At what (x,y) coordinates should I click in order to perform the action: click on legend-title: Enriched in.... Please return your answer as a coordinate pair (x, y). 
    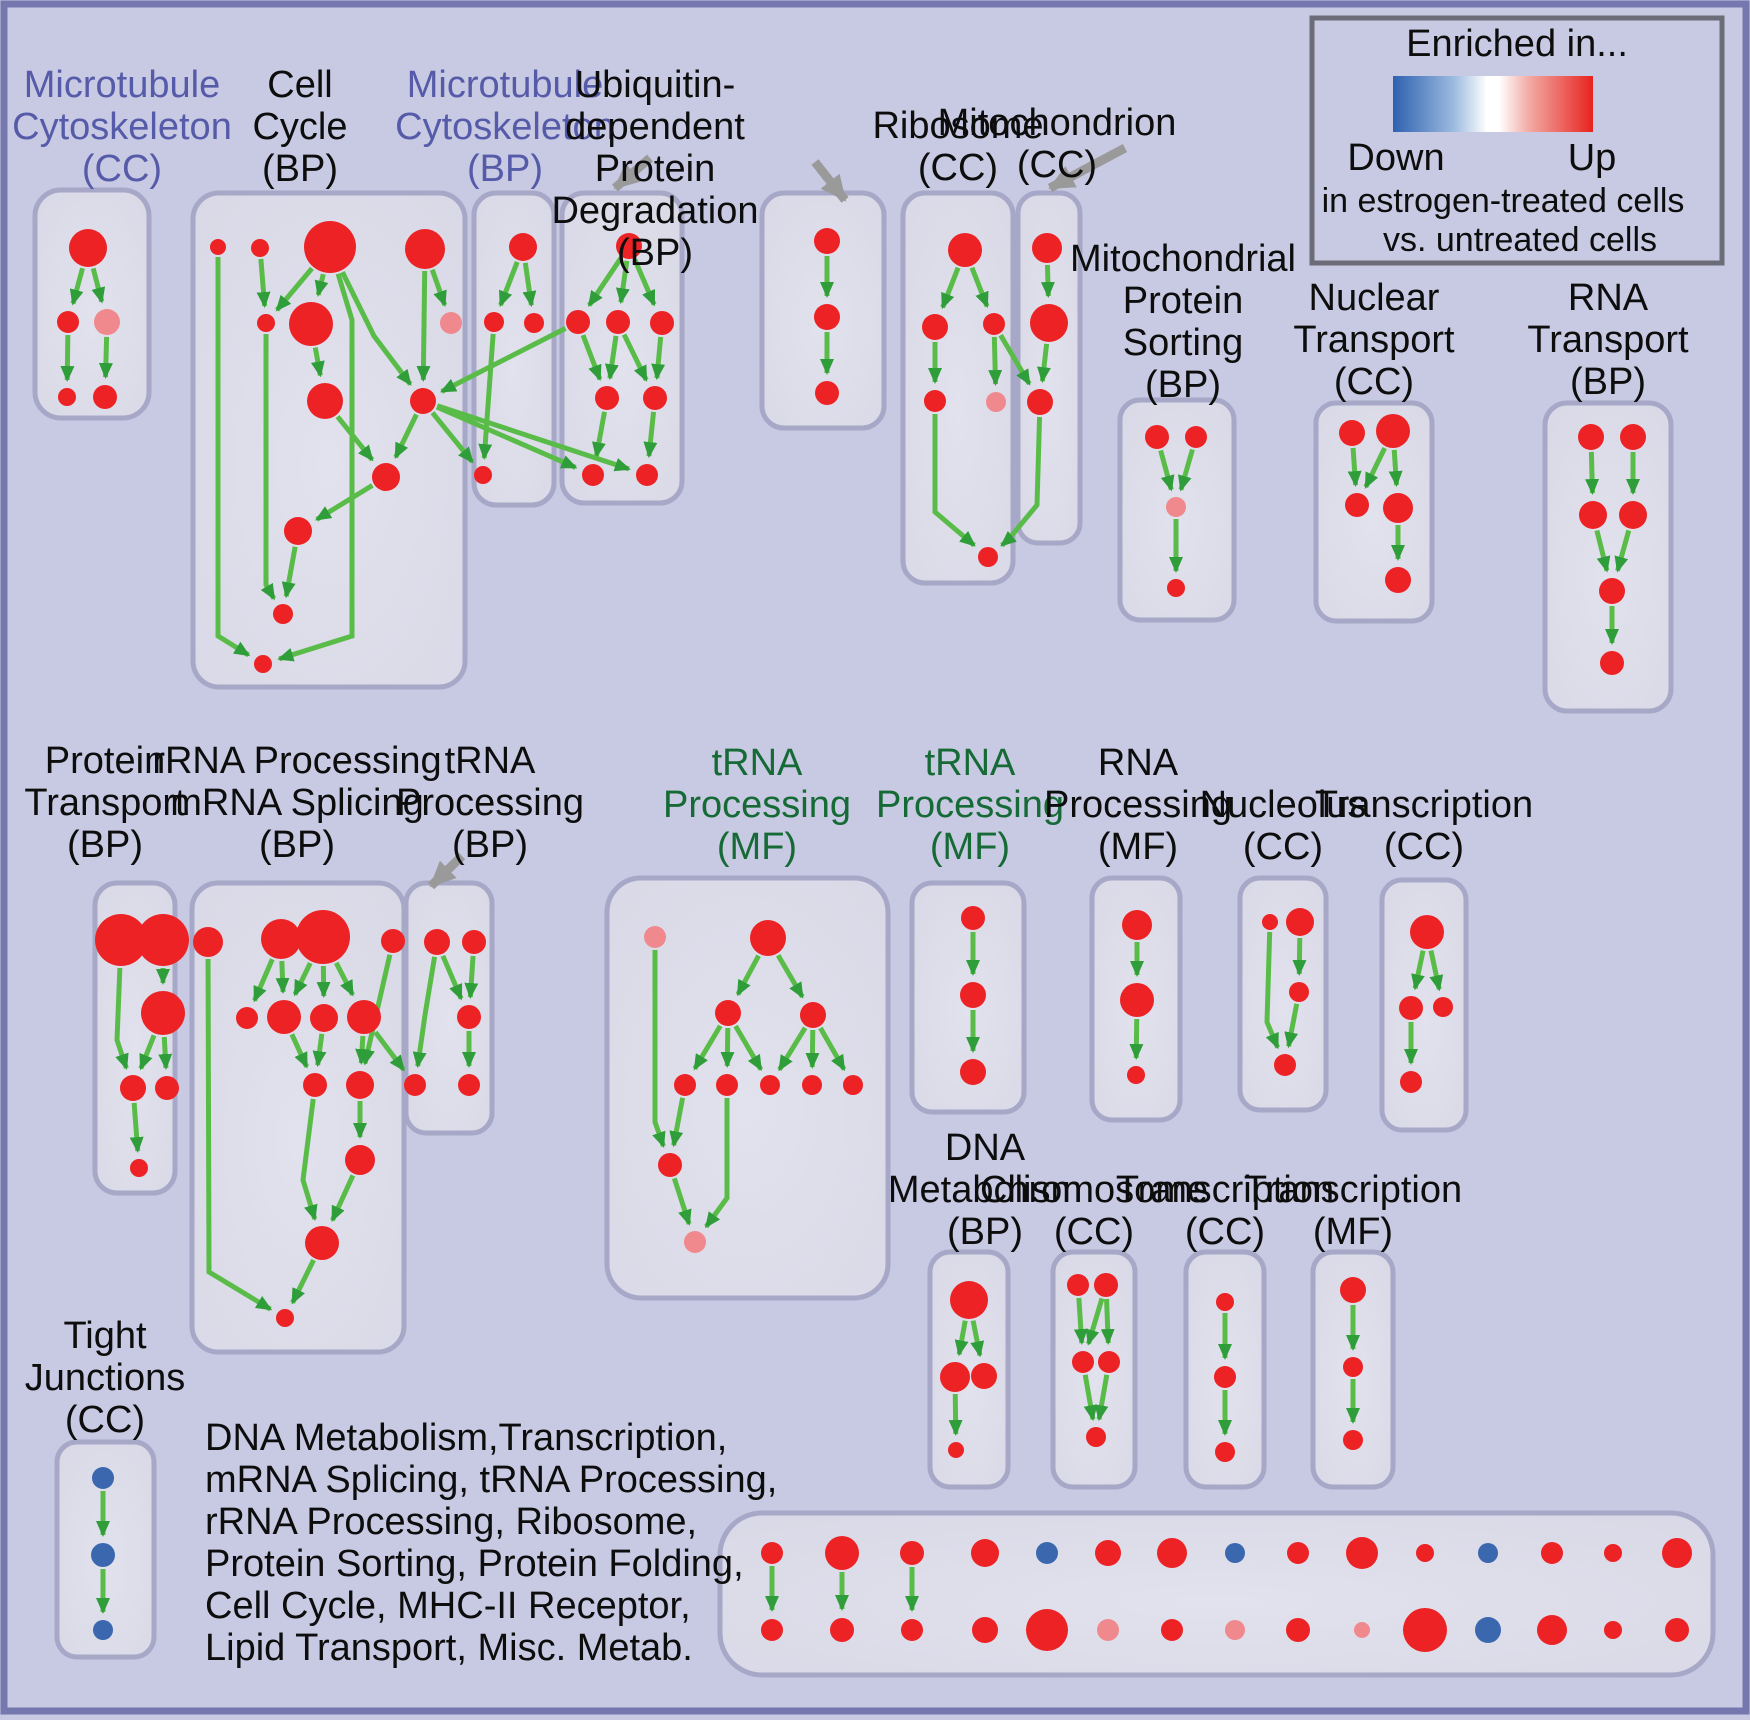
    Looking at the image, I should click on (1517, 44).